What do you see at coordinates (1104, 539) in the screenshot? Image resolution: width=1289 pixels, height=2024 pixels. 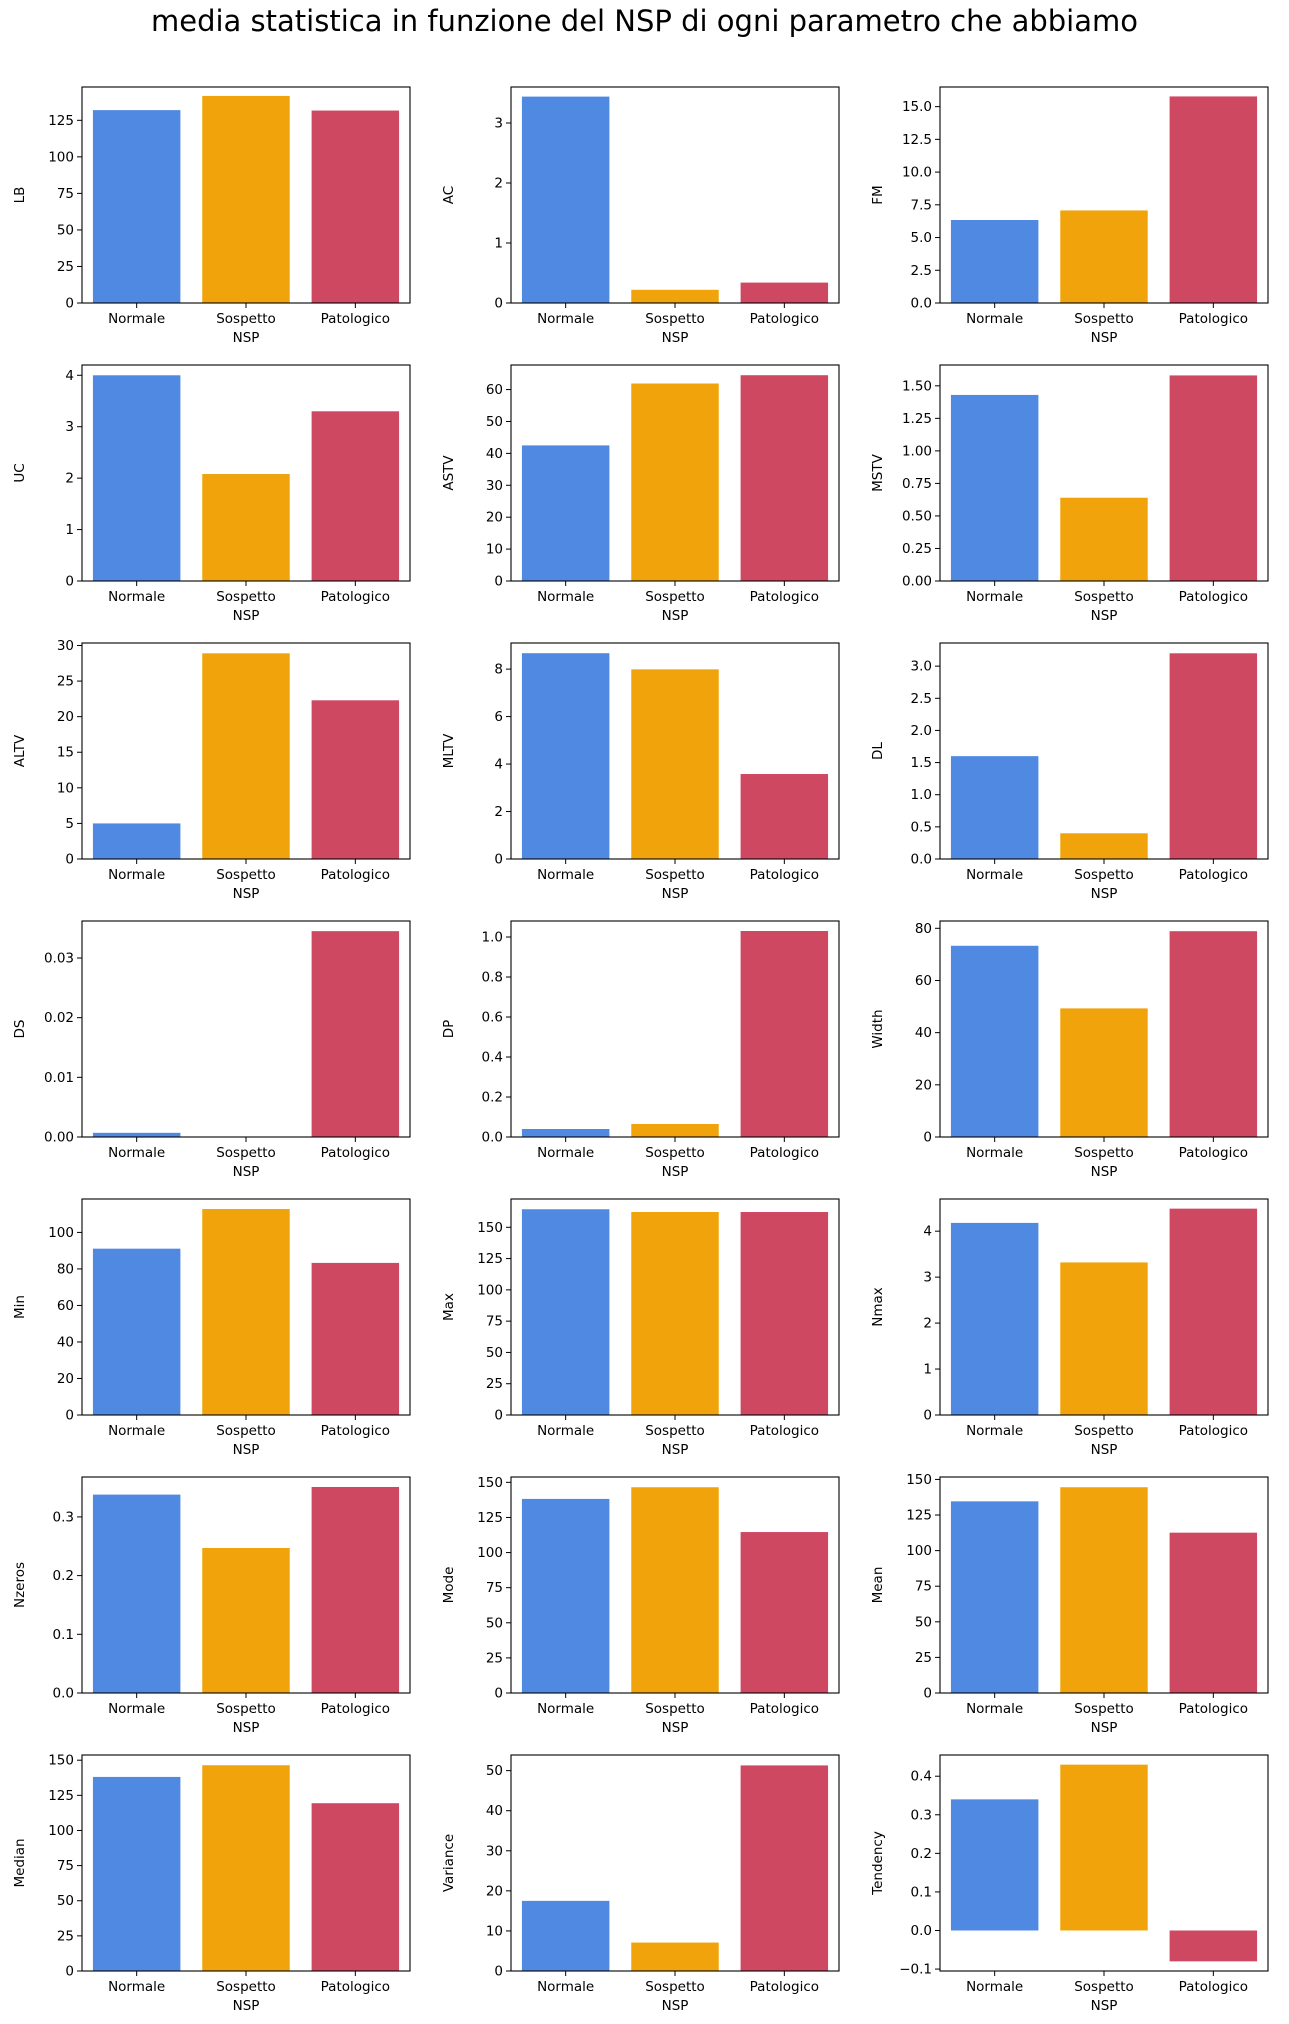 I see `bar-mstv-sospetto` at bounding box center [1104, 539].